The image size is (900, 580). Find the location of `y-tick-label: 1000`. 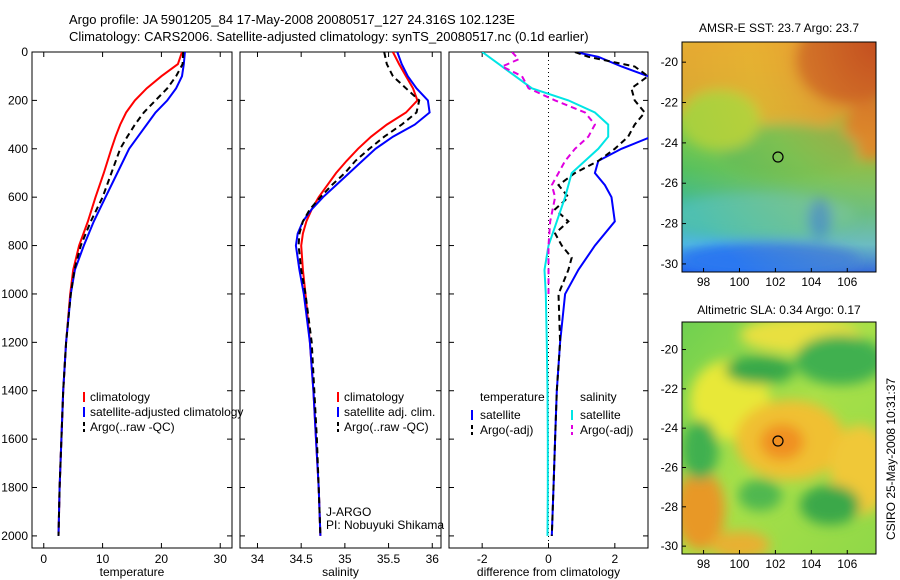

y-tick-label: 1000 is located at coordinates (14, 294).